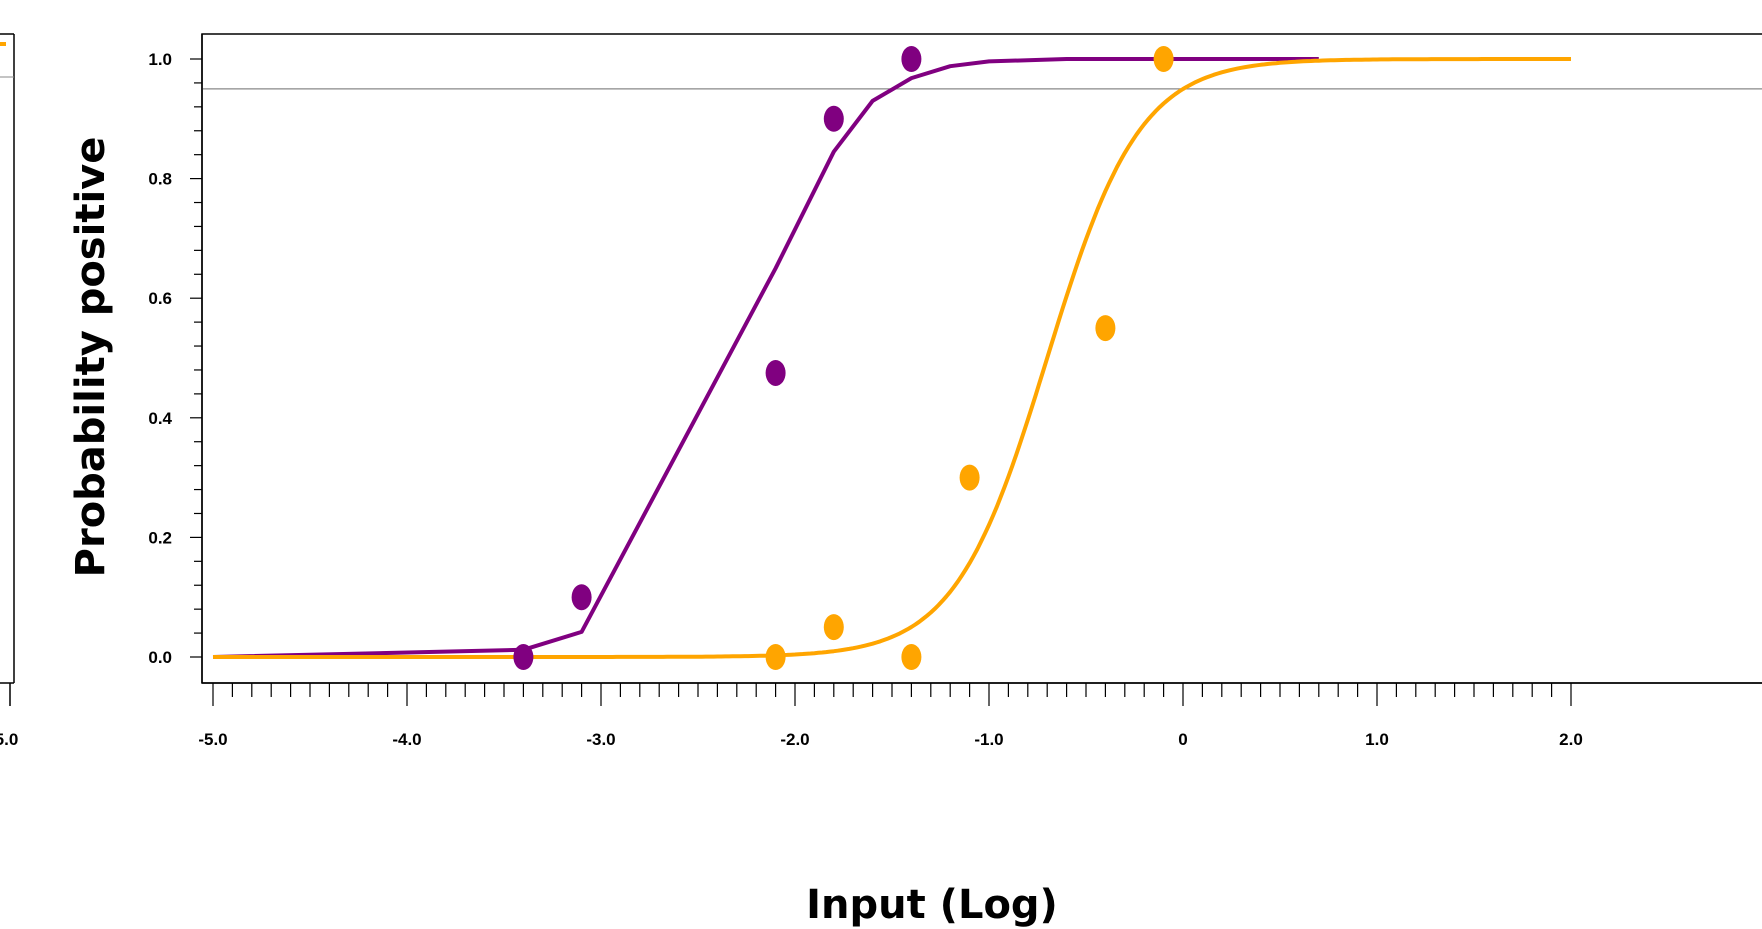 The height and width of the screenshot is (929, 1762). Describe the element at coordinates (932, 905) in the screenshot. I see `x-axis-title: Input (Log)` at that location.